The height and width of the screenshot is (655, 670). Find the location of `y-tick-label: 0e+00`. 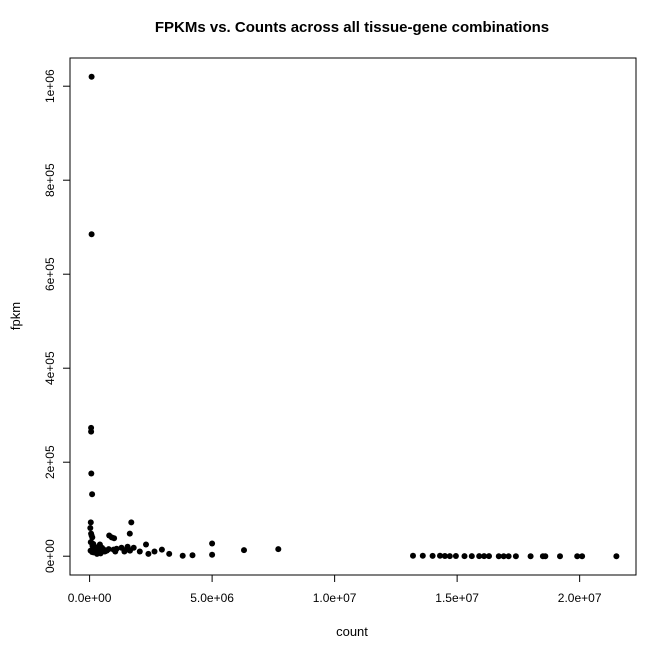

y-tick-label: 0e+00 is located at coordinates (50, 556).